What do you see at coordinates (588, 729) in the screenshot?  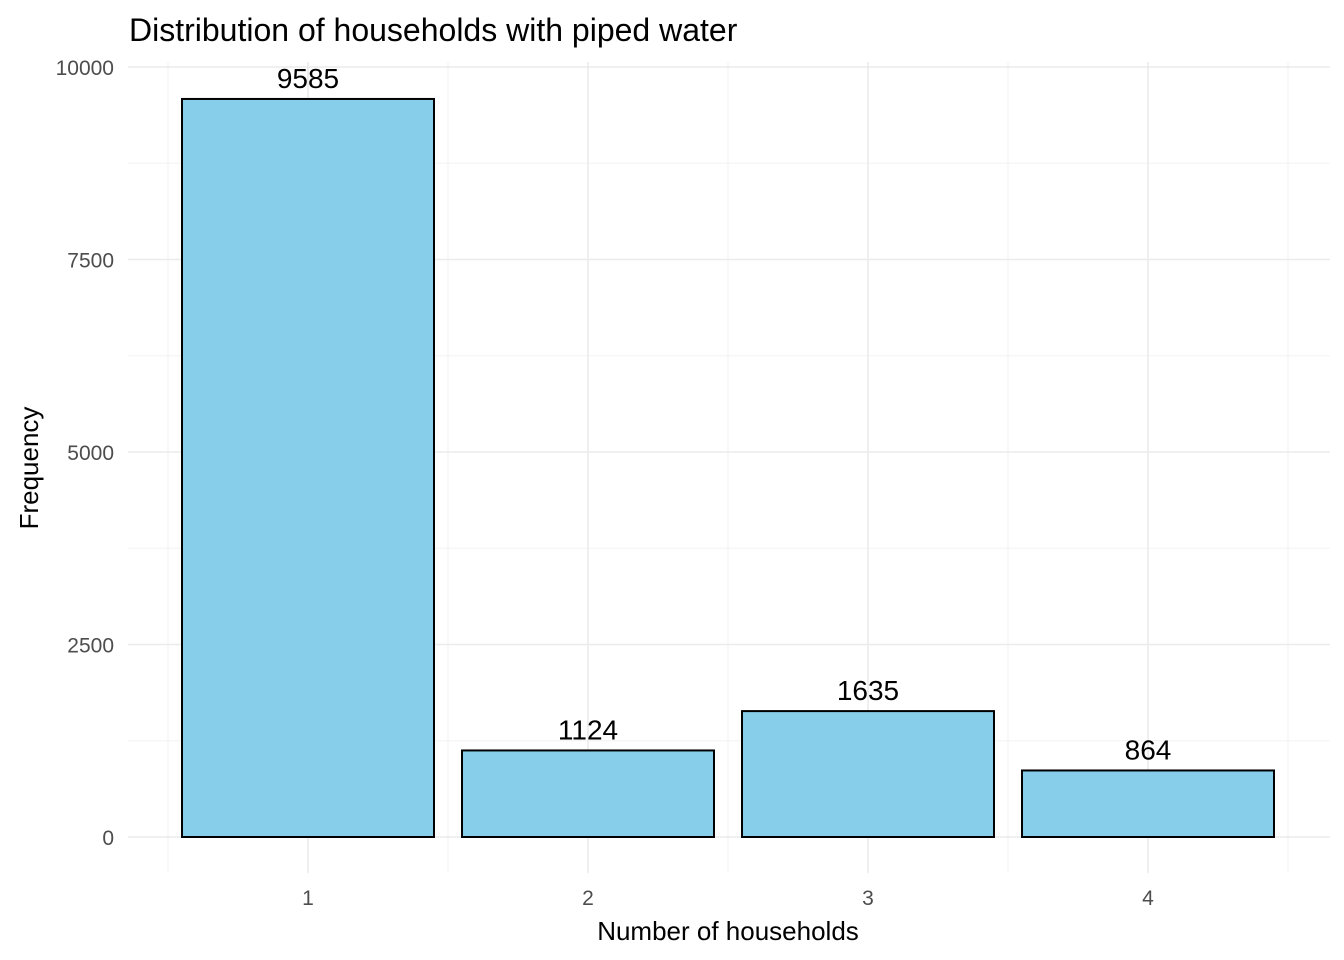 I see `data-label-2: 1124` at bounding box center [588, 729].